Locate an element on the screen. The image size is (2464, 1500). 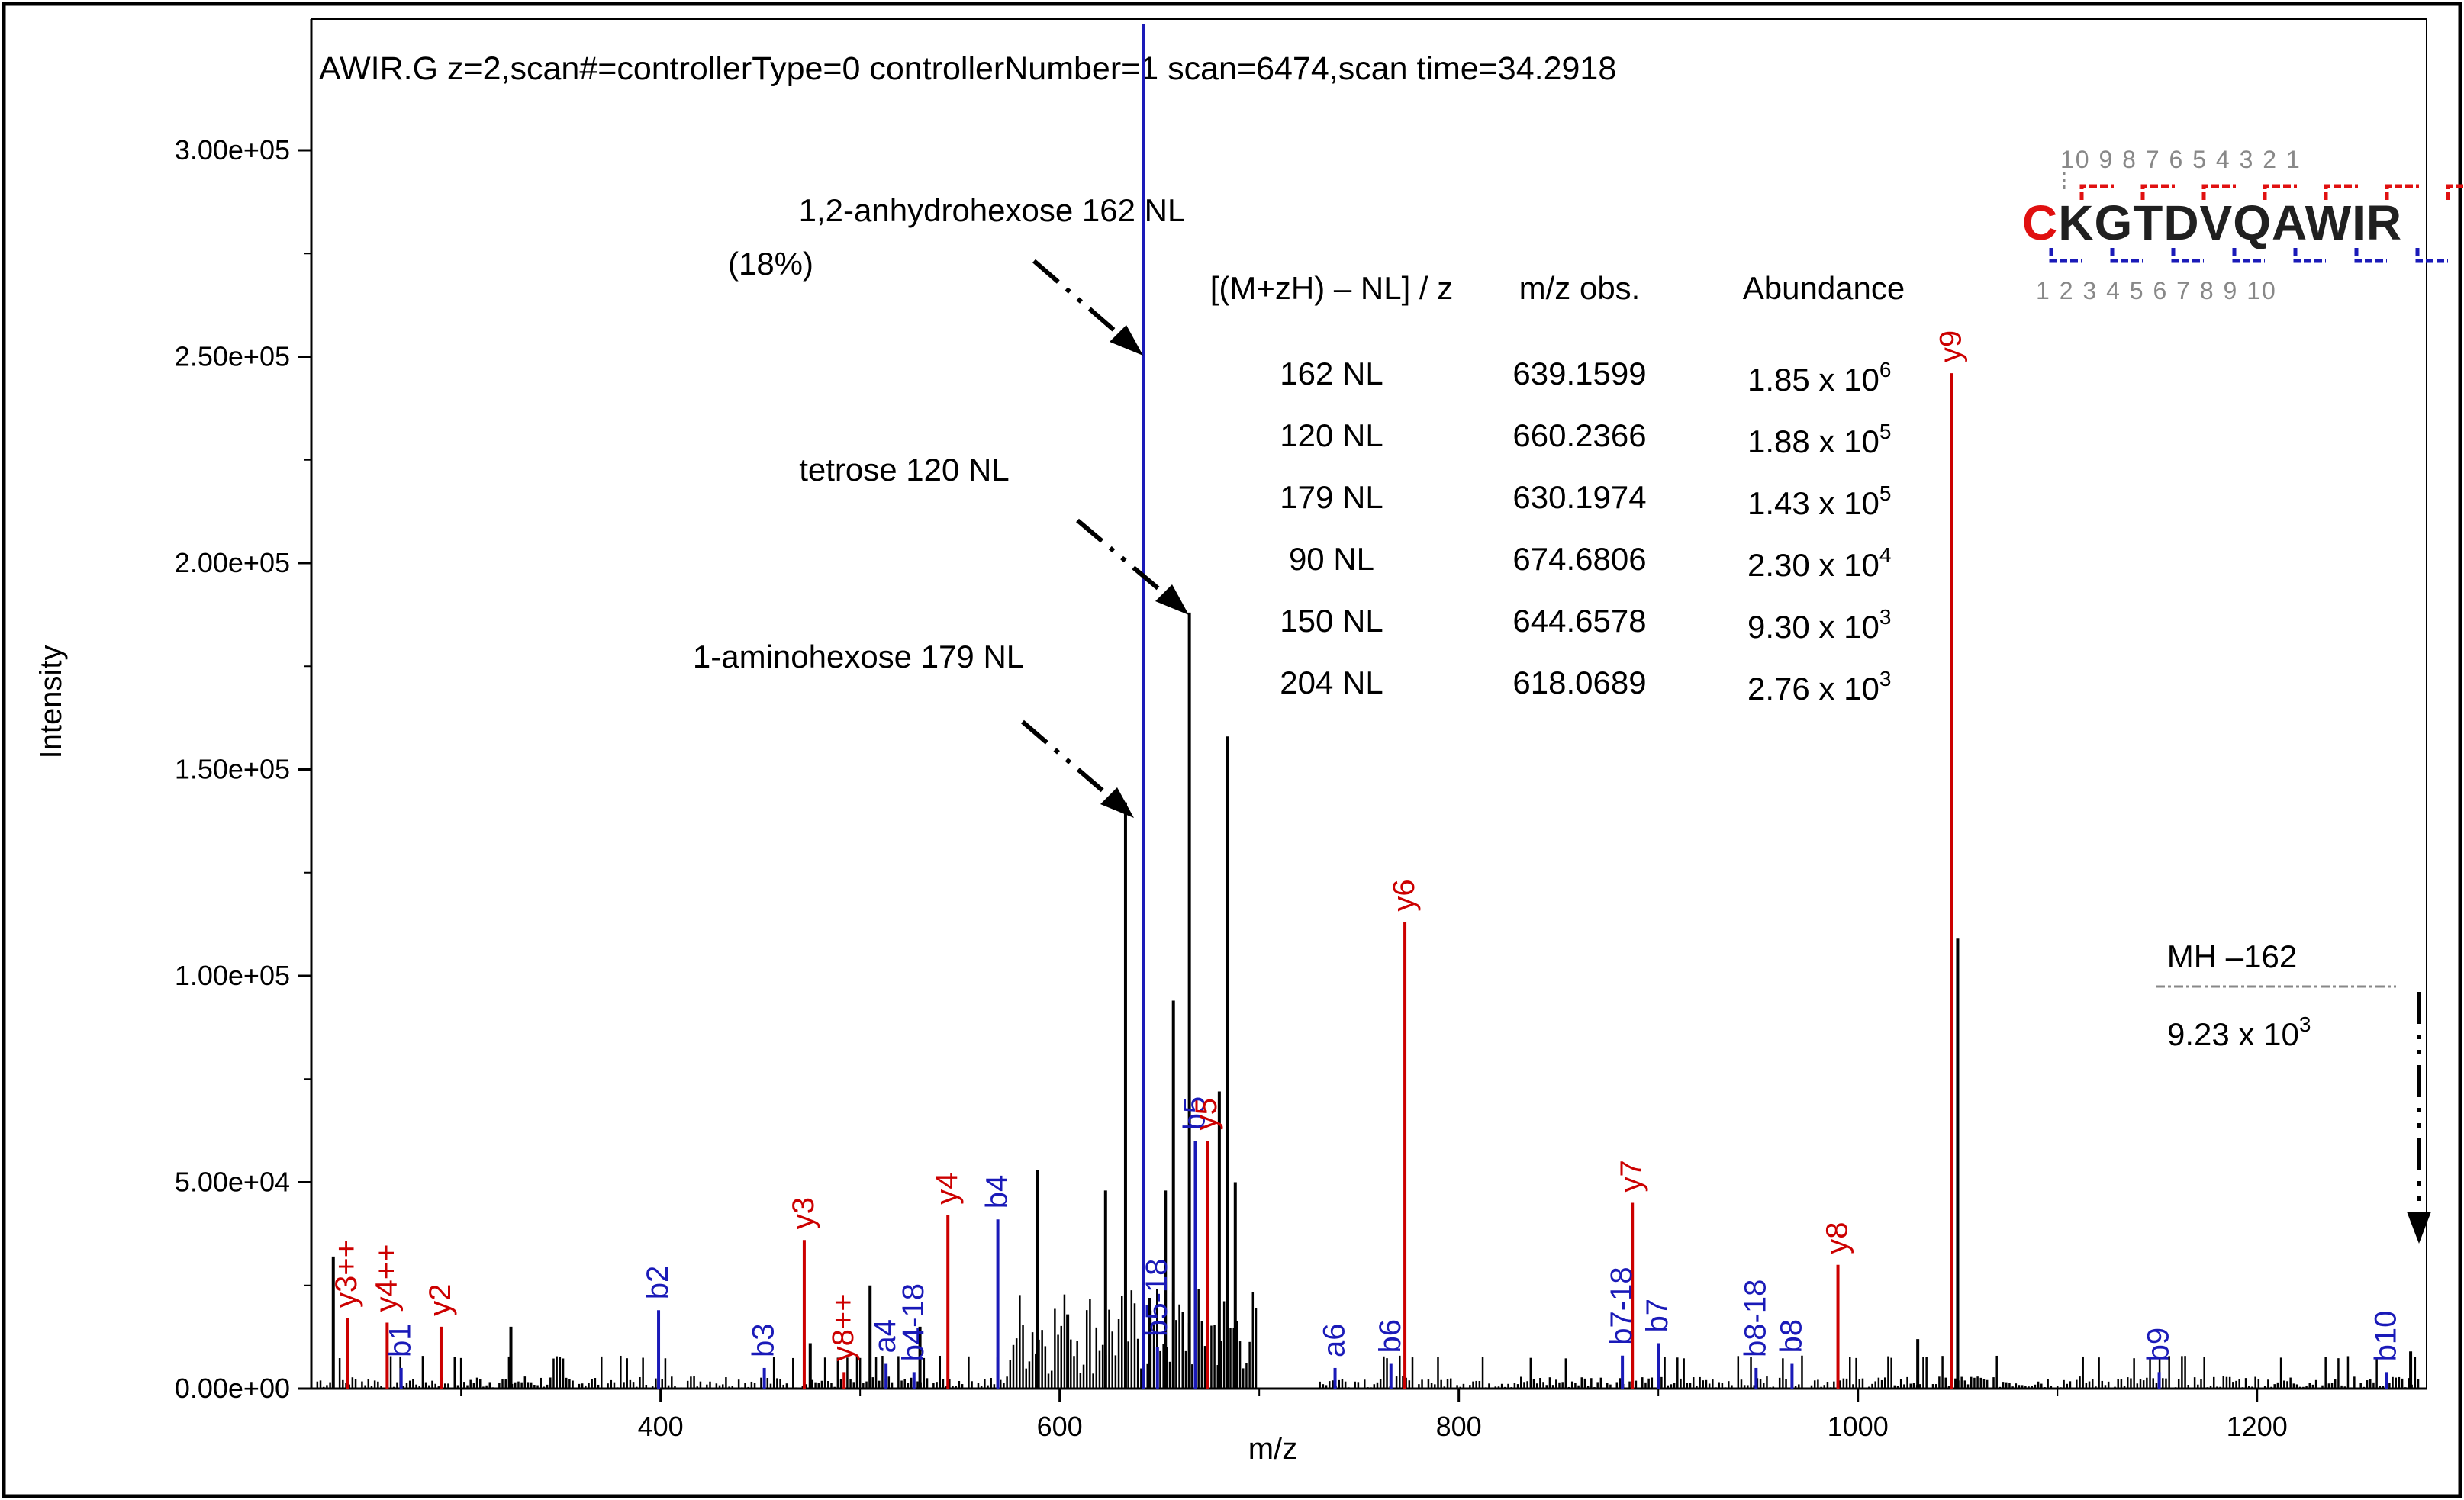
nl-row-abundance: 1.85 x 10⁶ is located at coordinates (1819, 378).